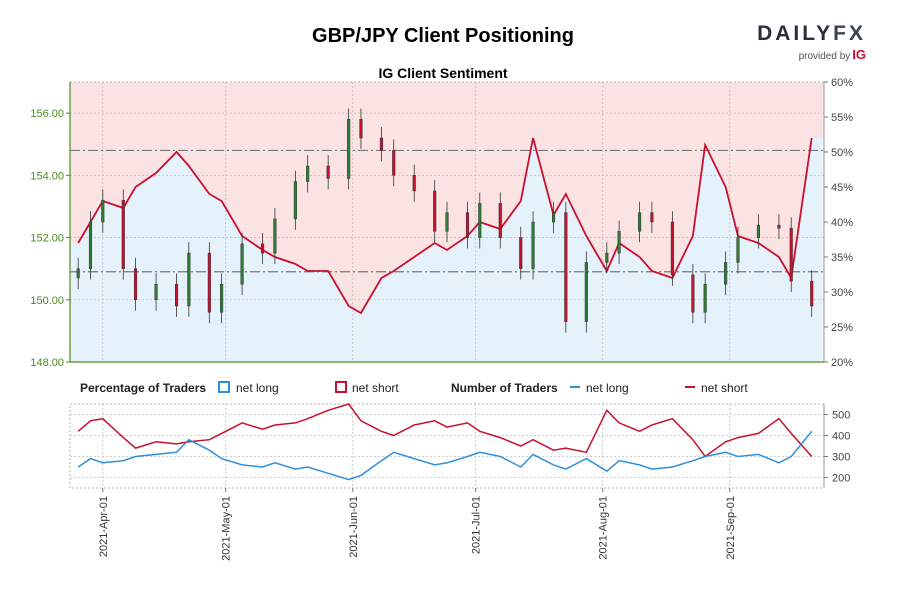  Describe the element at coordinates (842, 363) in the screenshot. I see `sentiment-tick-label: 20%` at that location.